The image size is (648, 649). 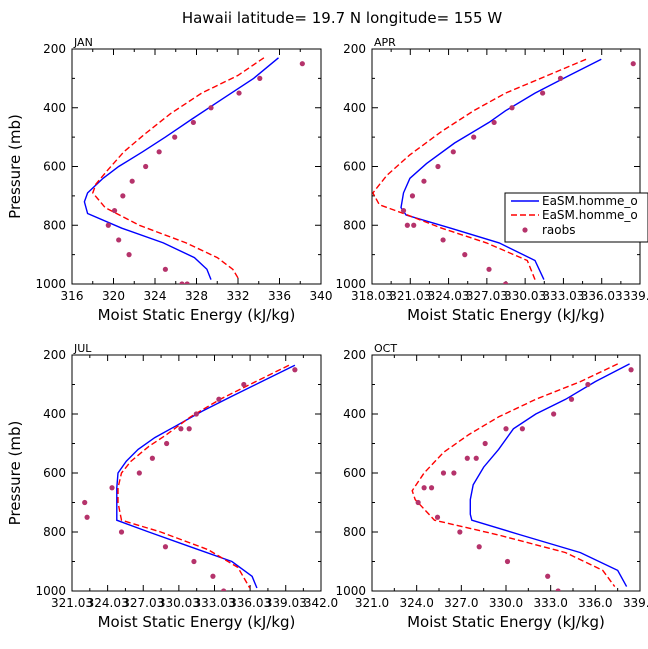 I want to click on panel-label: APR, so click(x=385, y=42).